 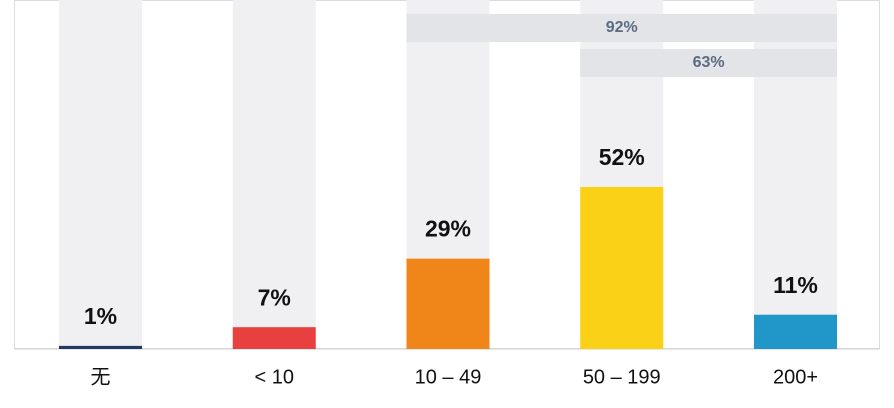 What do you see at coordinates (274, 297) in the screenshot?
I see `value-label: 7%` at bounding box center [274, 297].